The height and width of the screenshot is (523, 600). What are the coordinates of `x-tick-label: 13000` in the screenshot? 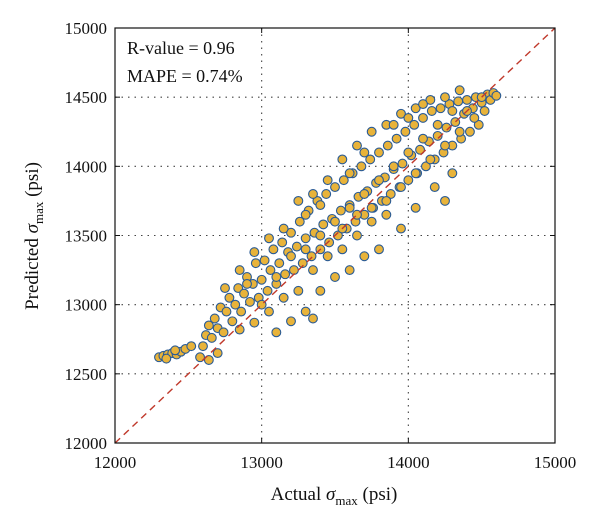 It's located at (261, 462).